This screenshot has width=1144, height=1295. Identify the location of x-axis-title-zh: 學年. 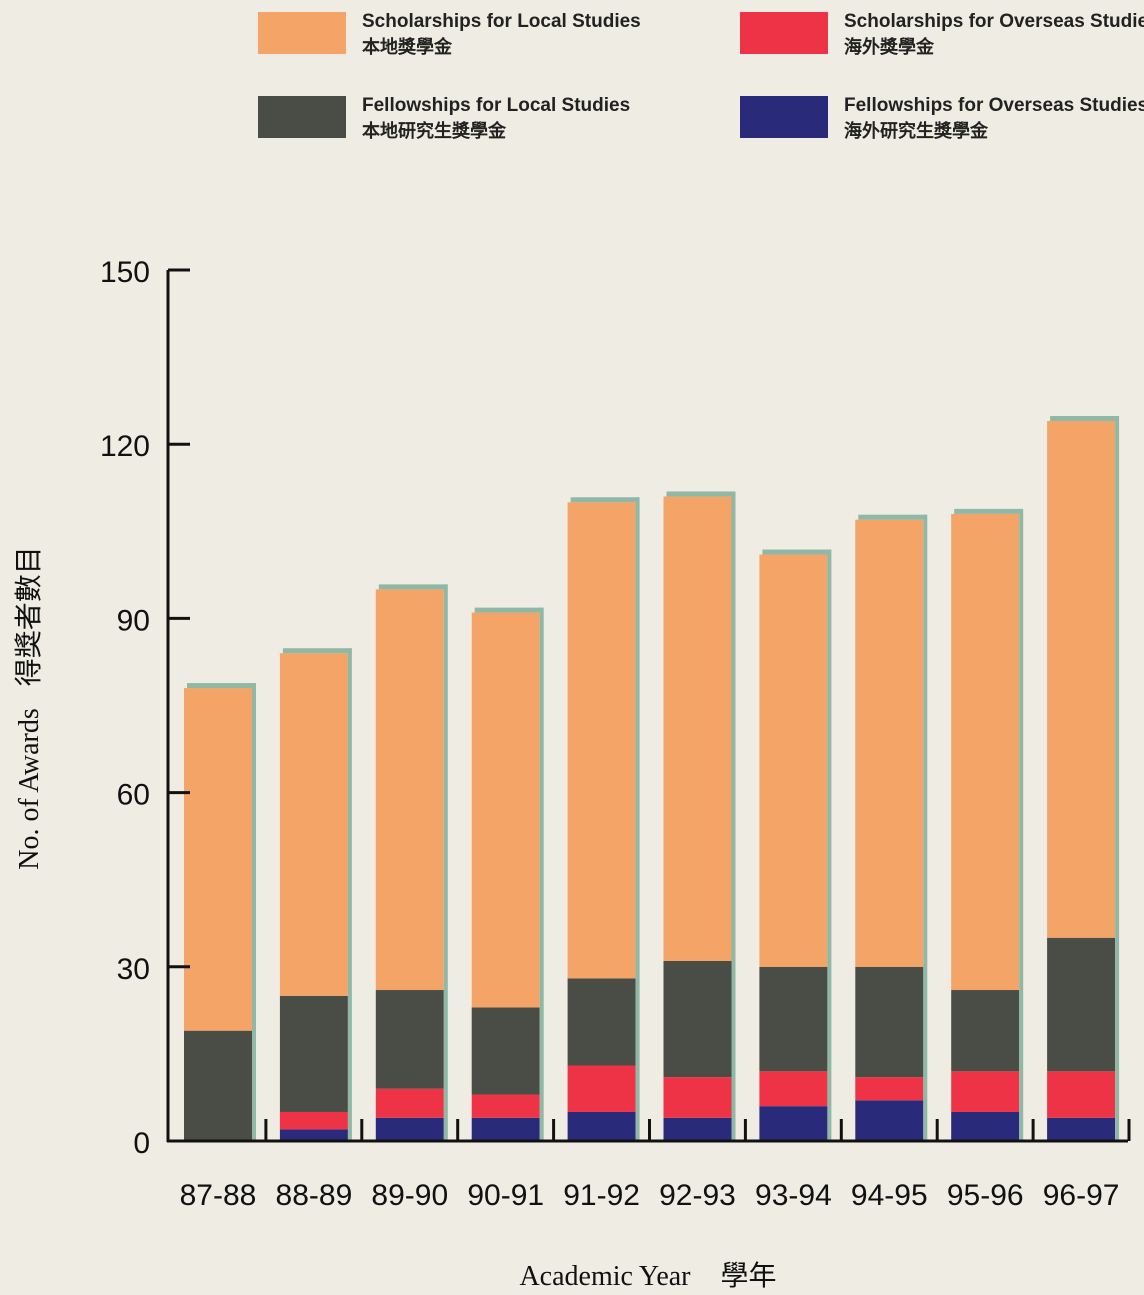
(749, 1275).